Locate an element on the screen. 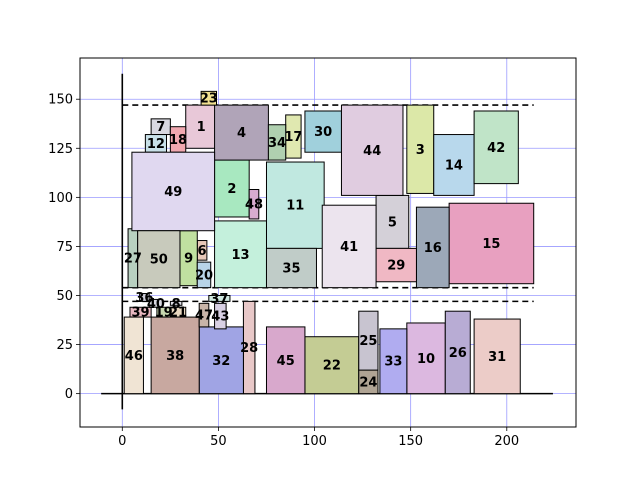  block-label-4: 4 is located at coordinates (241, 133).